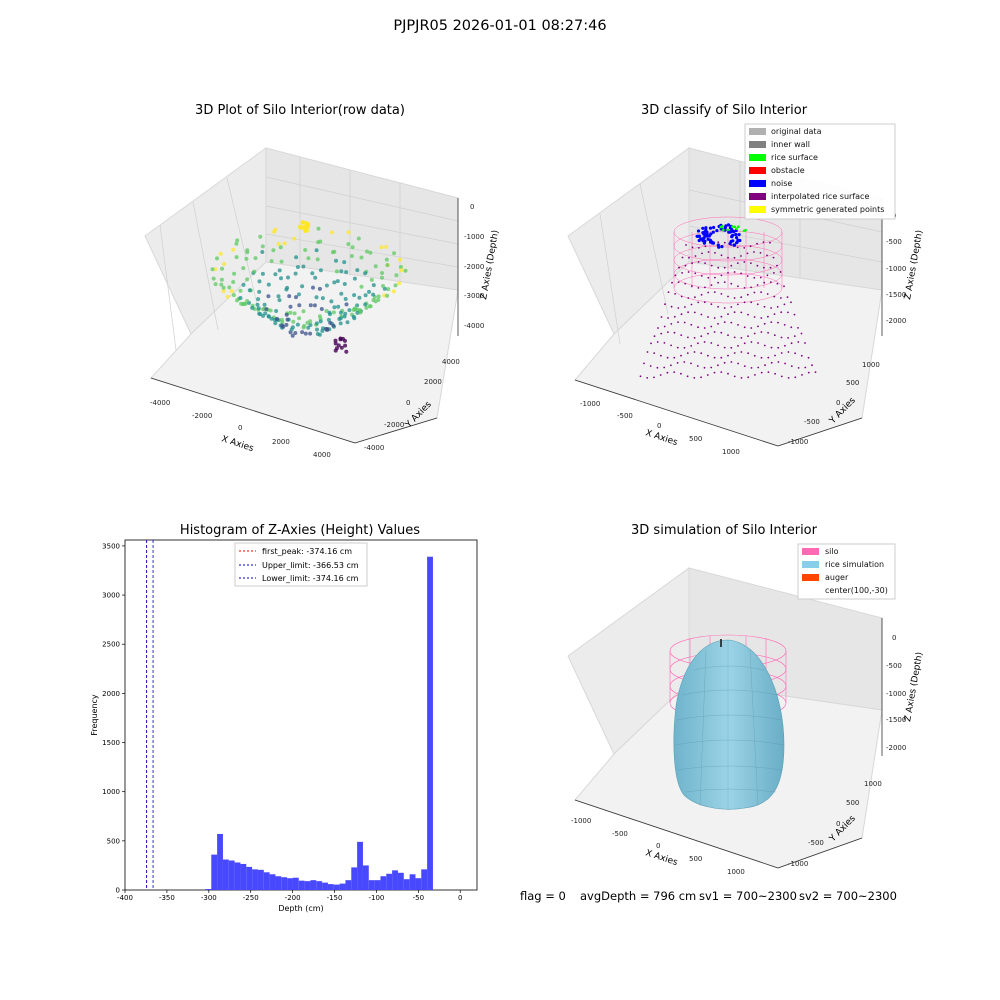  I want to click on legend-swatch-inner-wall, so click(757, 144).